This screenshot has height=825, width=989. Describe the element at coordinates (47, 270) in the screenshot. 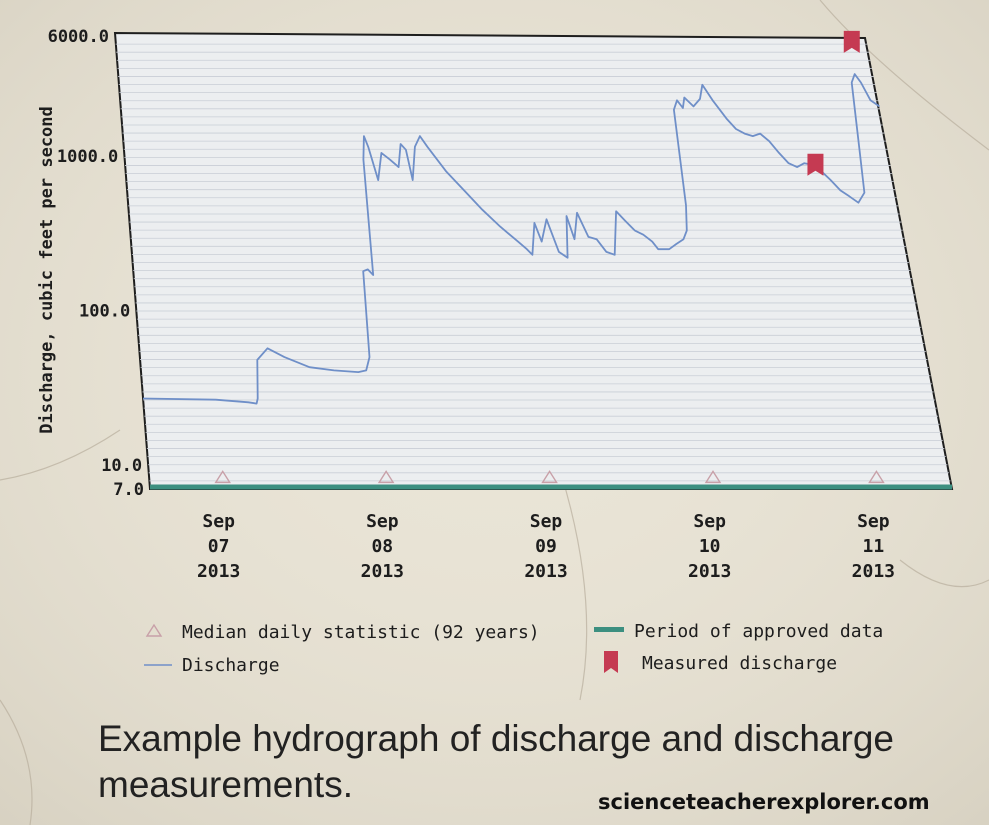

I see `y-axis-label: Discharge, cubic feet per second` at that location.